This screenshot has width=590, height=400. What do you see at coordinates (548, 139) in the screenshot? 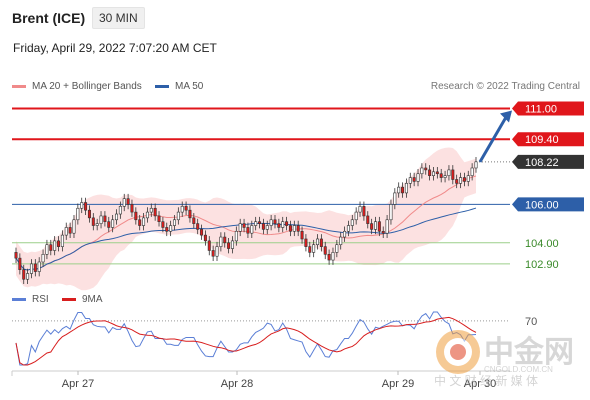
I see `label-109.40-bg` at bounding box center [548, 139].